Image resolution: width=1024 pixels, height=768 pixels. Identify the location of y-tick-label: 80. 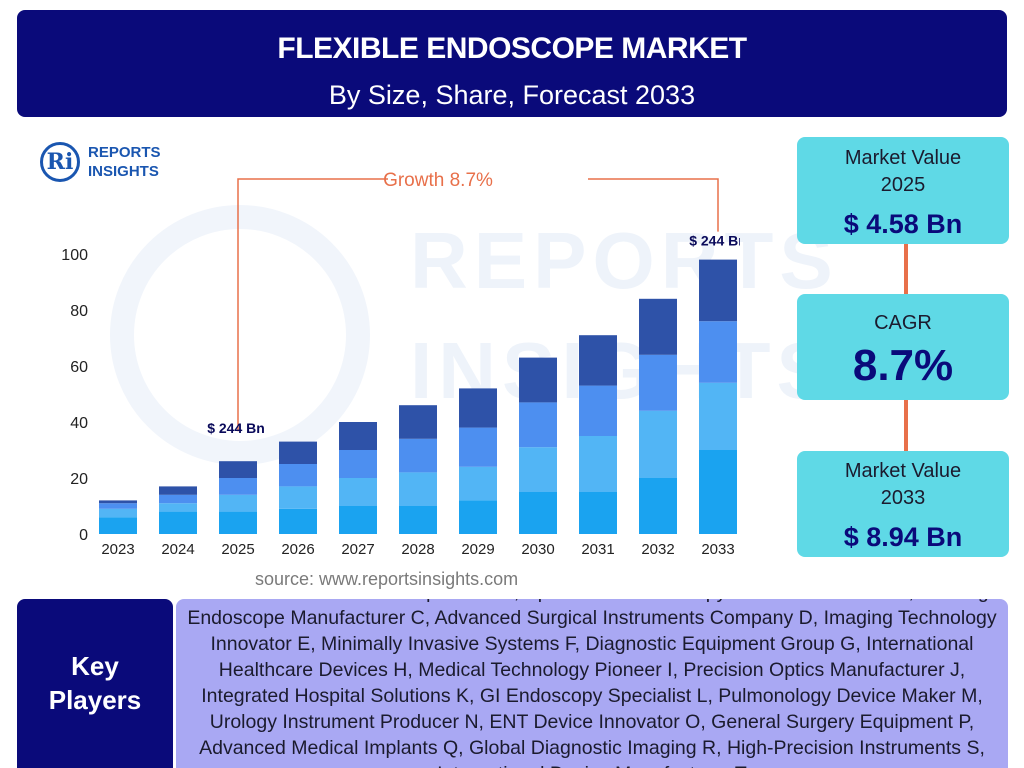
(79, 311).